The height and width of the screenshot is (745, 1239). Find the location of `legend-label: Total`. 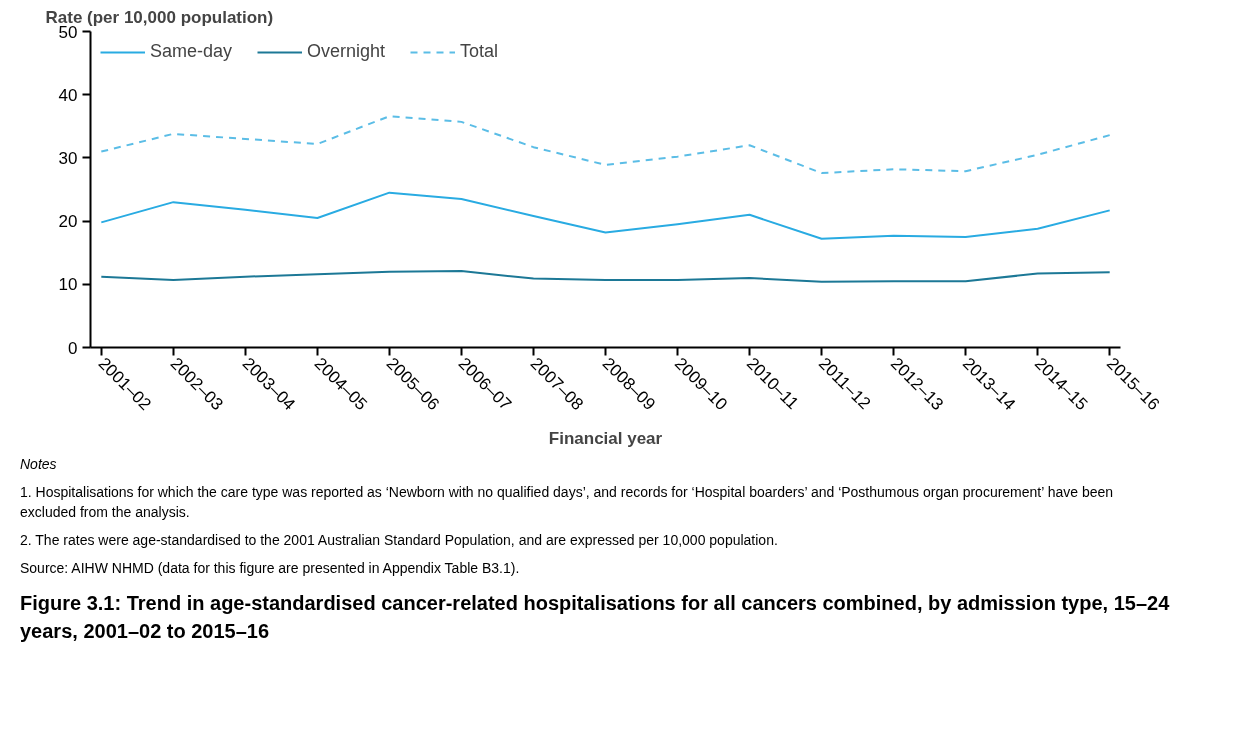

legend-label: Total is located at coordinates (479, 51).